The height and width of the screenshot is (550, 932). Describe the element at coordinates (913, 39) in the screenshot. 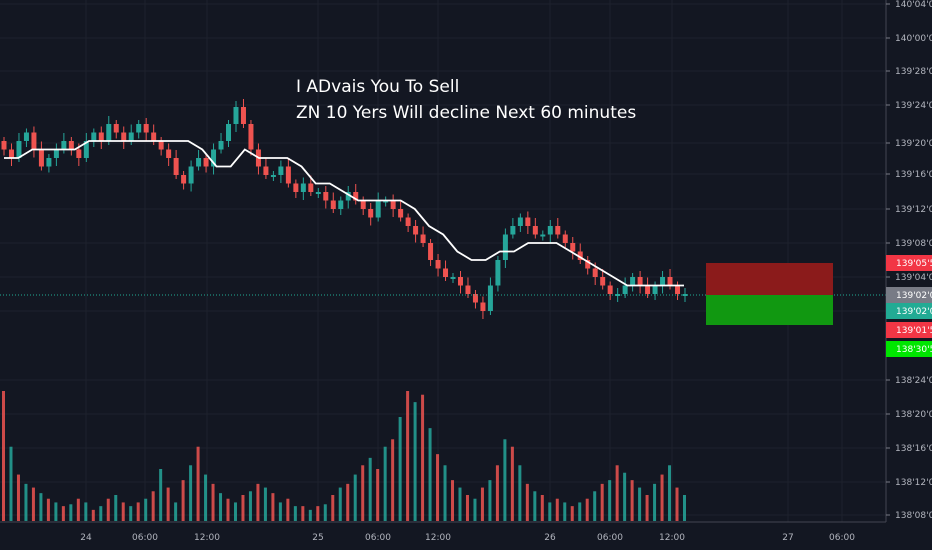

I see `y-tick-label: 140'00'0` at that location.